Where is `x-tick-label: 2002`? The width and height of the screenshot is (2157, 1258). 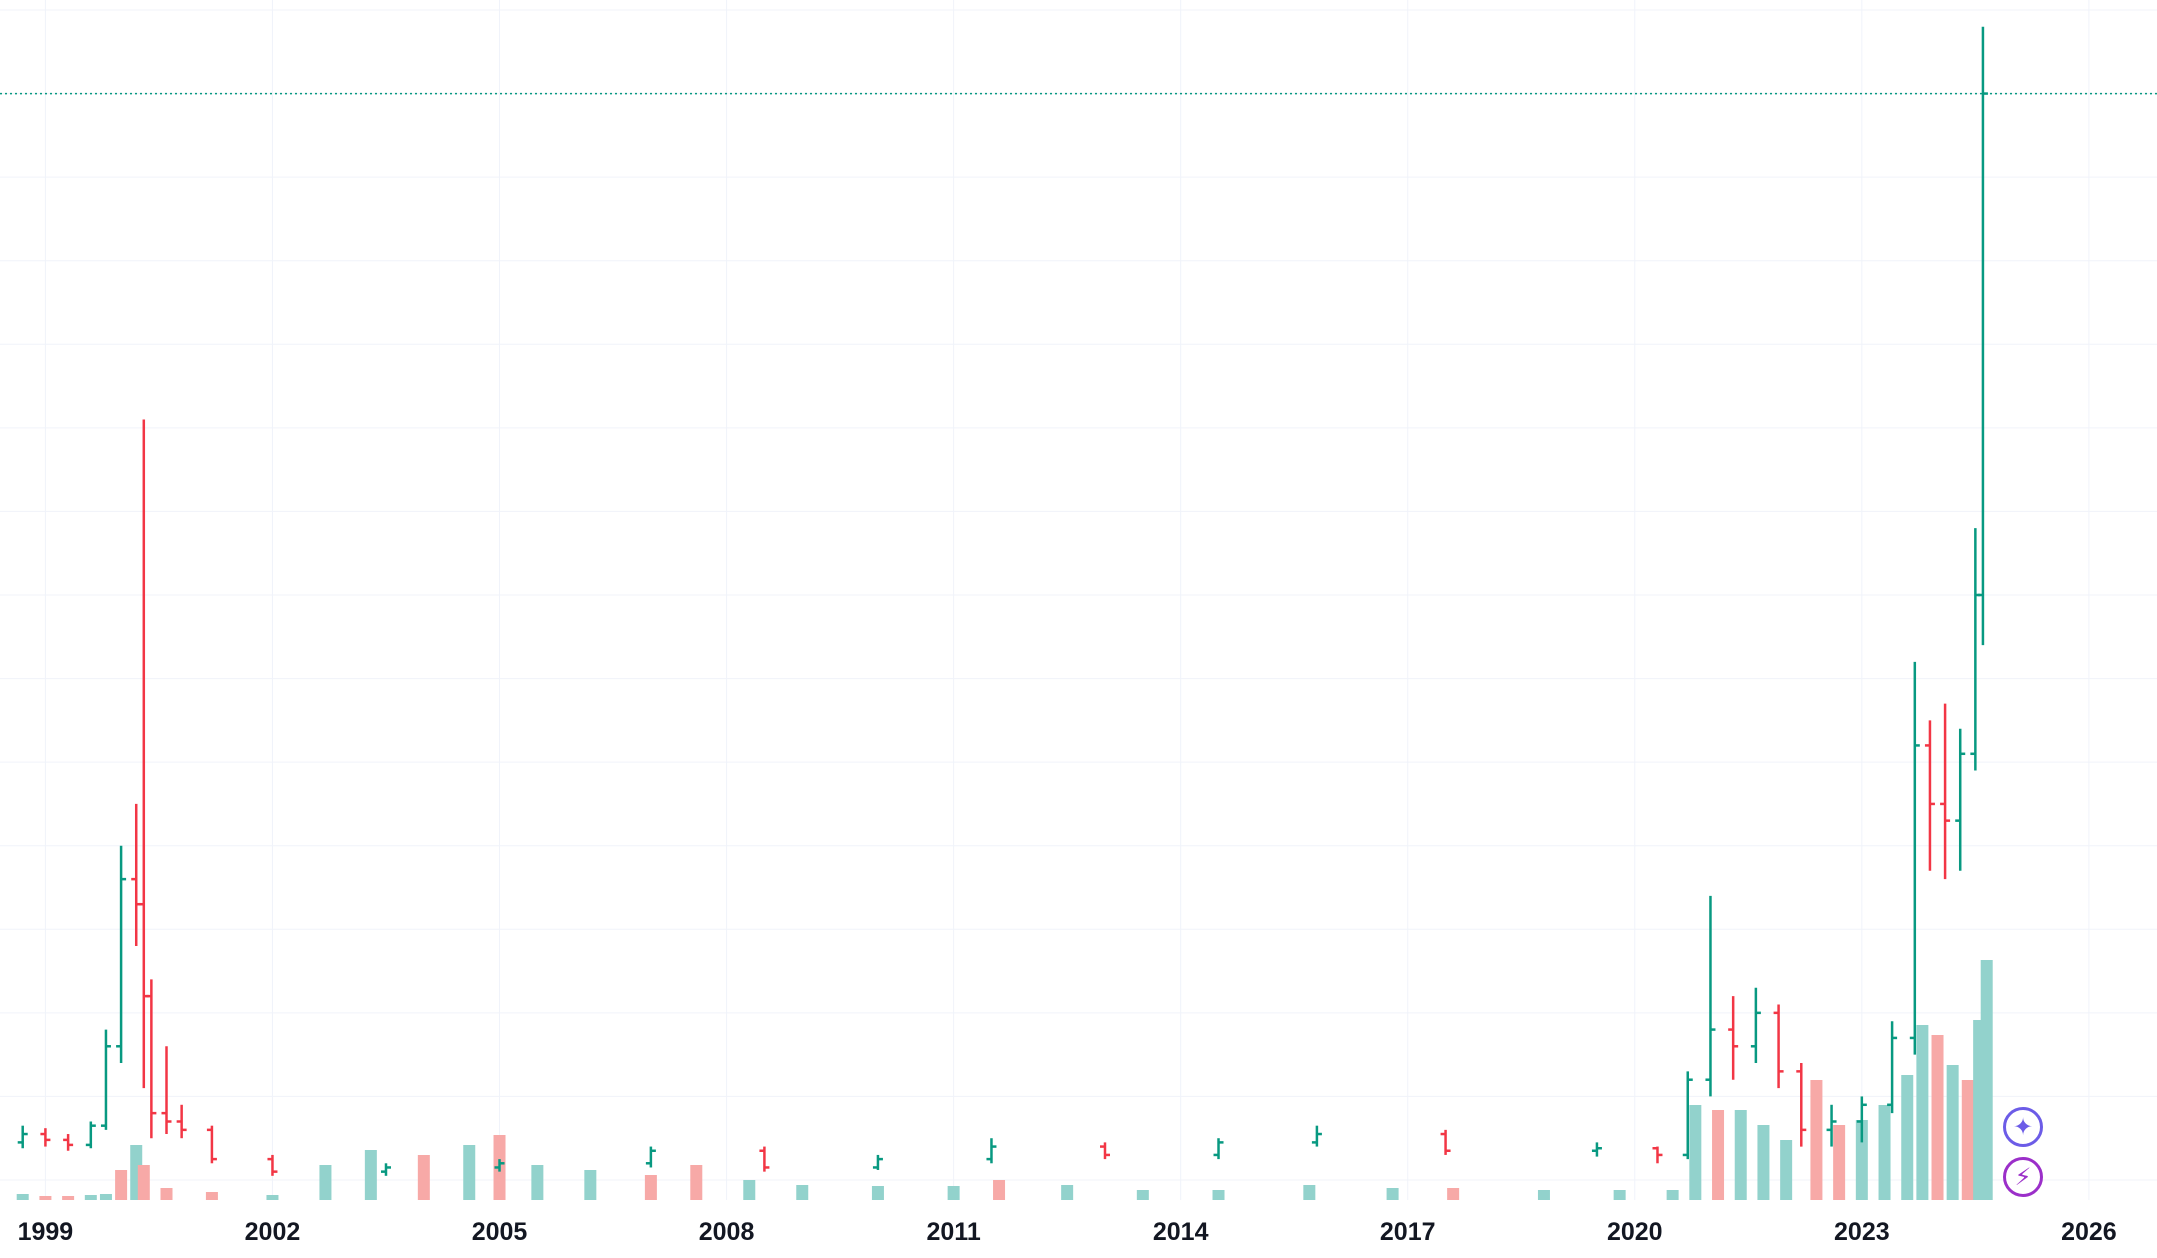
x-tick-label: 2002 is located at coordinates (273, 1232).